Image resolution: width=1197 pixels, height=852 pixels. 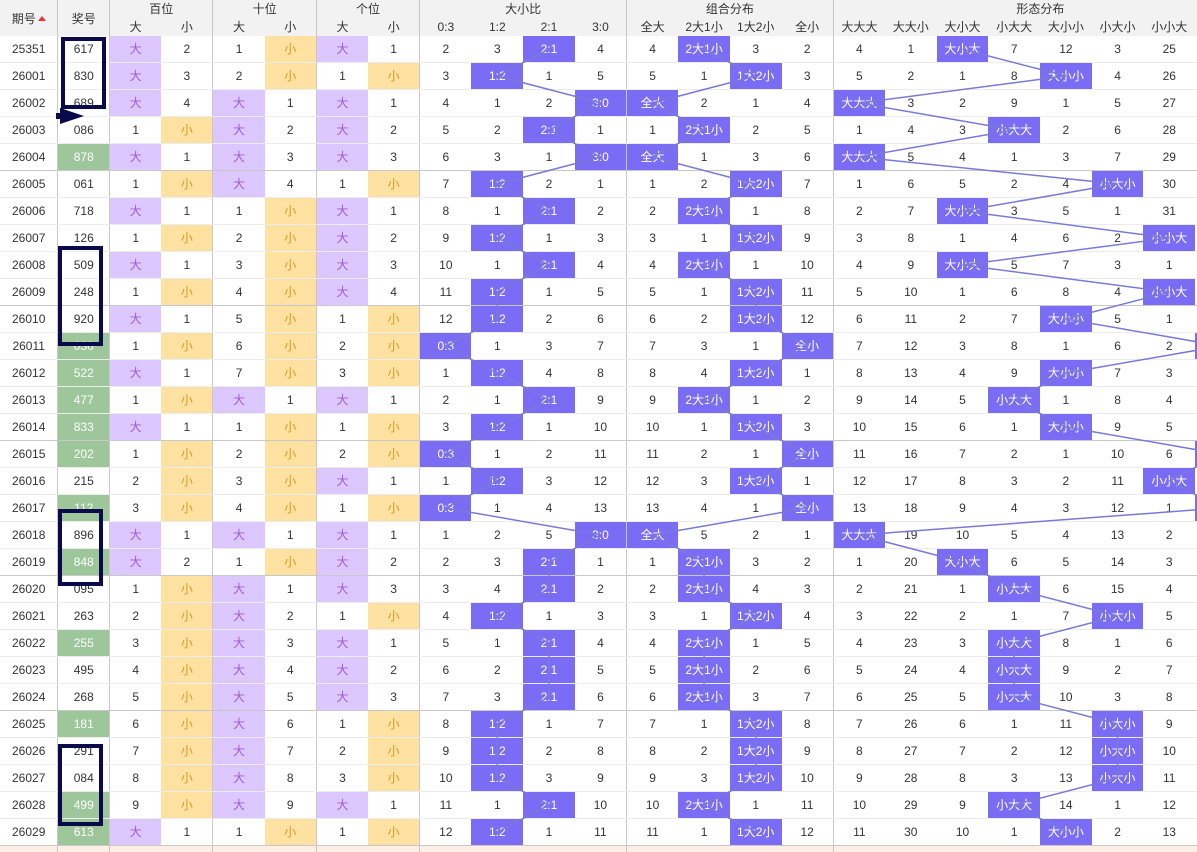 I want to click on period-cell: 26018, so click(x=29, y=535).